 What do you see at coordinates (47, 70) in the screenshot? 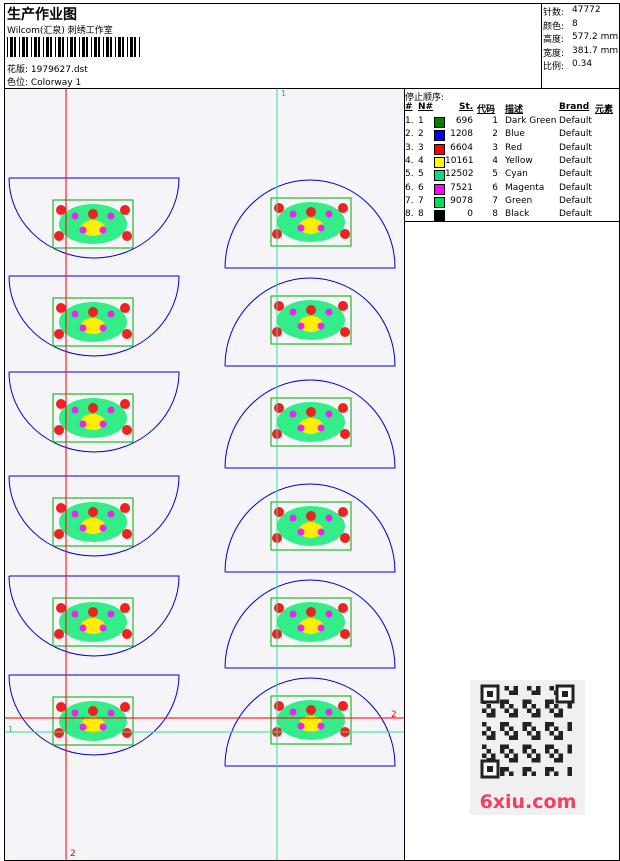
I see `design-file: 花版: 1979627.dst` at bounding box center [47, 70].